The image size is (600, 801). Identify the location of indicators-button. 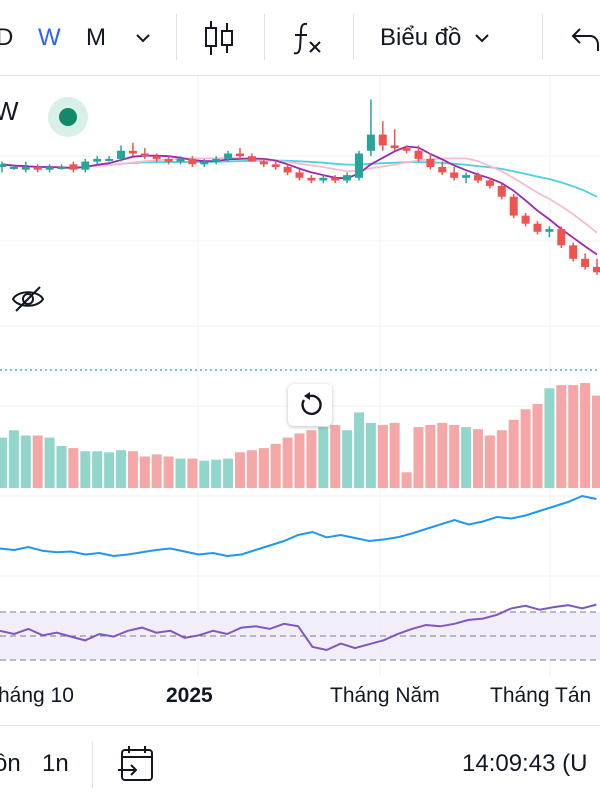
(307, 37).